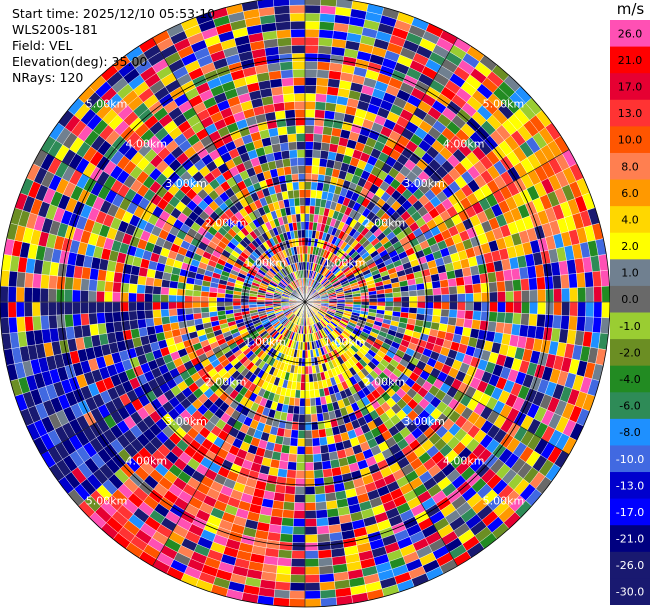 The image size is (650, 610). What do you see at coordinates (629, 326) in the screenshot?
I see `colorbar-tick-label: -1.0` at bounding box center [629, 326].